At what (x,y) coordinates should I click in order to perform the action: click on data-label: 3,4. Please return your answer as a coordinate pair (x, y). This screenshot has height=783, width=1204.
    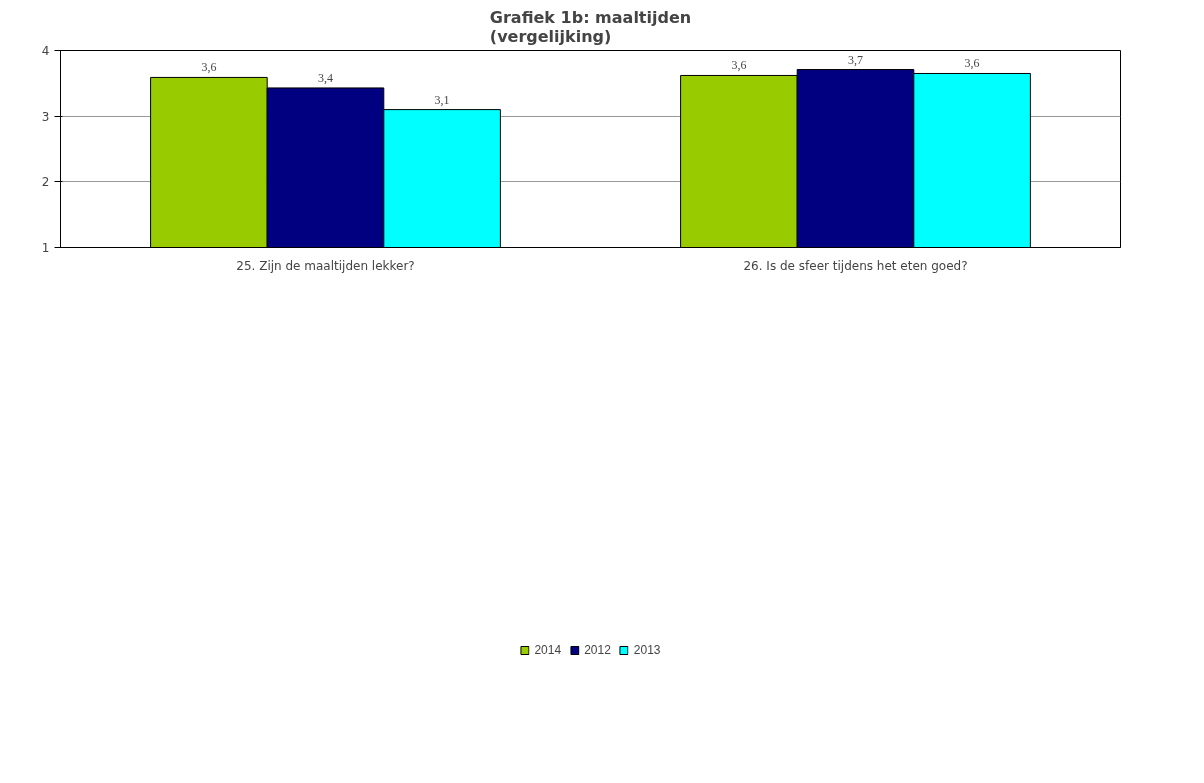
    Looking at the image, I should click on (325, 77).